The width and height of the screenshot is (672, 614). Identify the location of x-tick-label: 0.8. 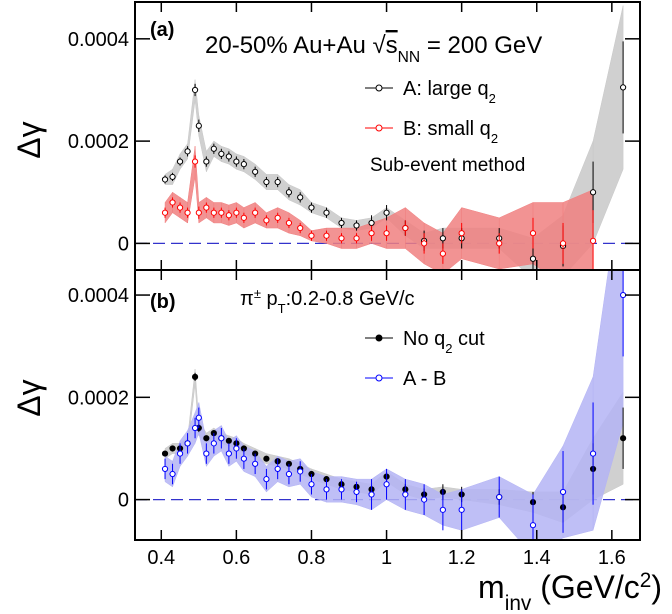
(312, 558).